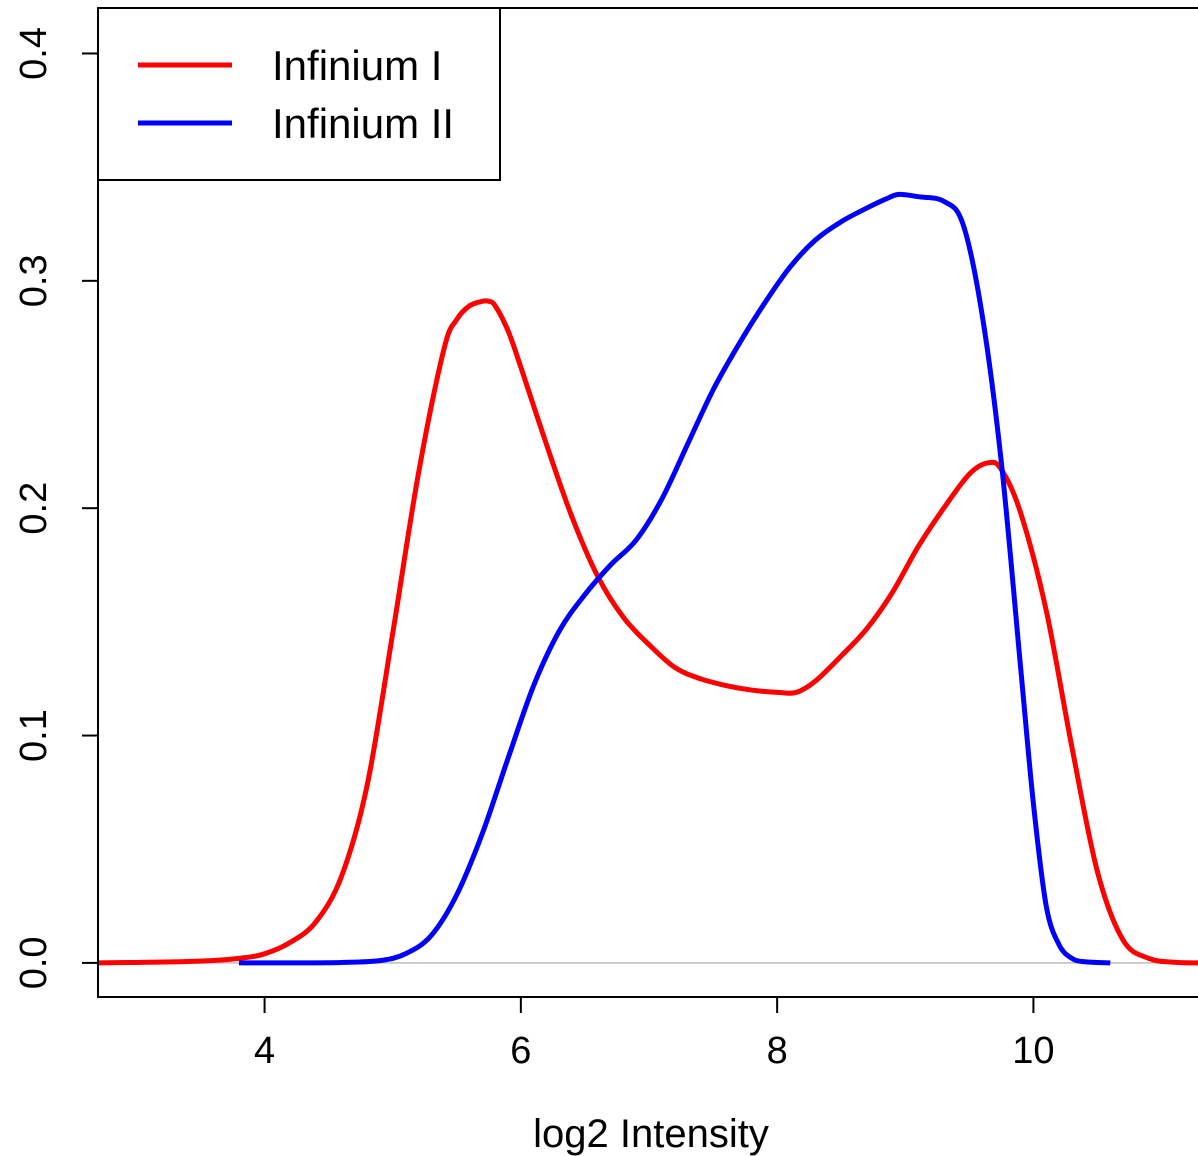 This screenshot has width=1198, height=1156. Describe the element at coordinates (651, 1134) in the screenshot. I see `x-axis-title: log2 Intensity` at that location.